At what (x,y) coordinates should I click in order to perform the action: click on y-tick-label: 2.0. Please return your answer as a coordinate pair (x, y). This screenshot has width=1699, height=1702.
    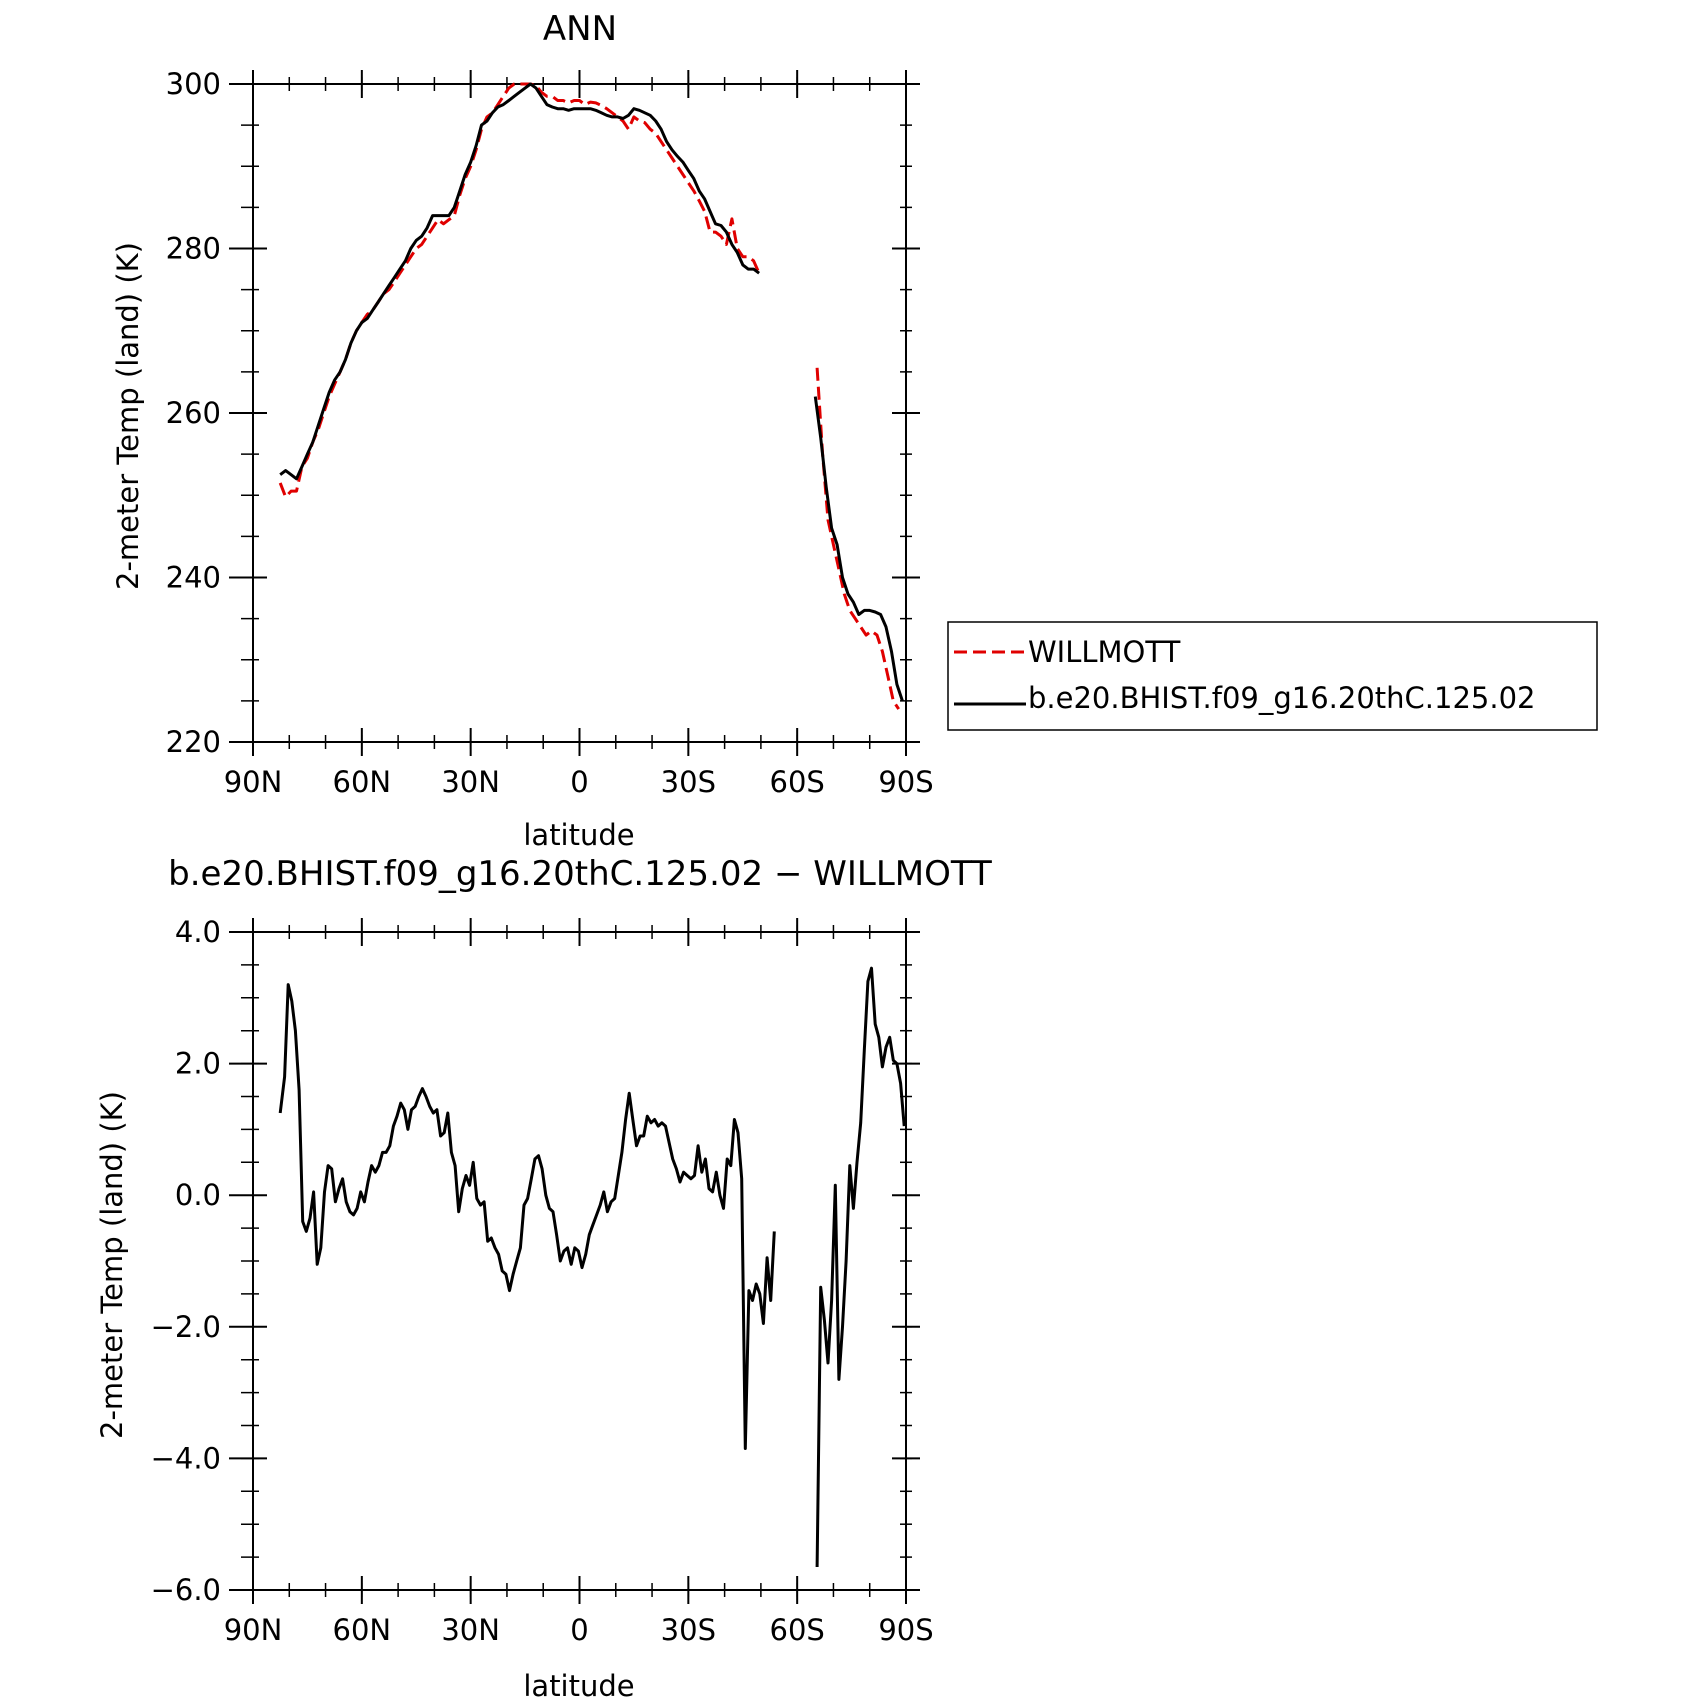
    Looking at the image, I should click on (198, 1064).